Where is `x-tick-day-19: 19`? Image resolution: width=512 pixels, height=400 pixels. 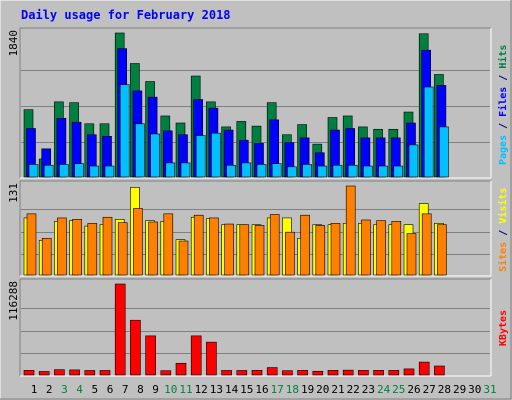 x-tick-day-19: 19 is located at coordinates (307, 389).